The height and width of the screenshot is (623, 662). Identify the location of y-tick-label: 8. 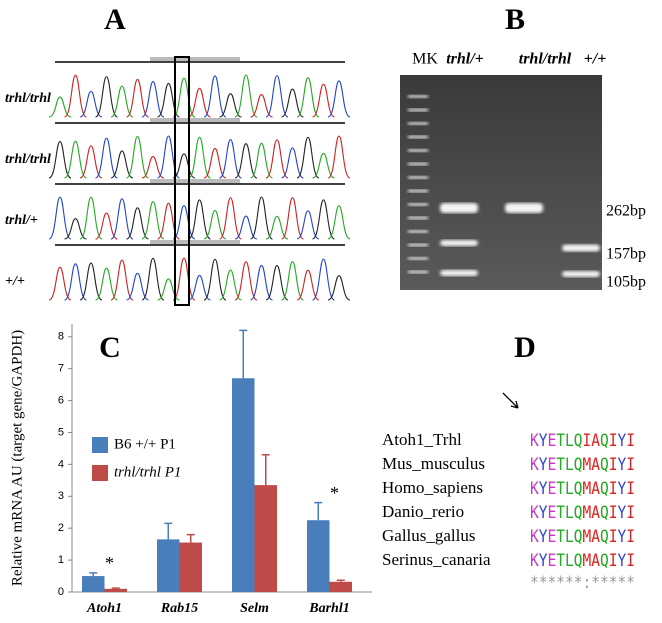
(61, 337).